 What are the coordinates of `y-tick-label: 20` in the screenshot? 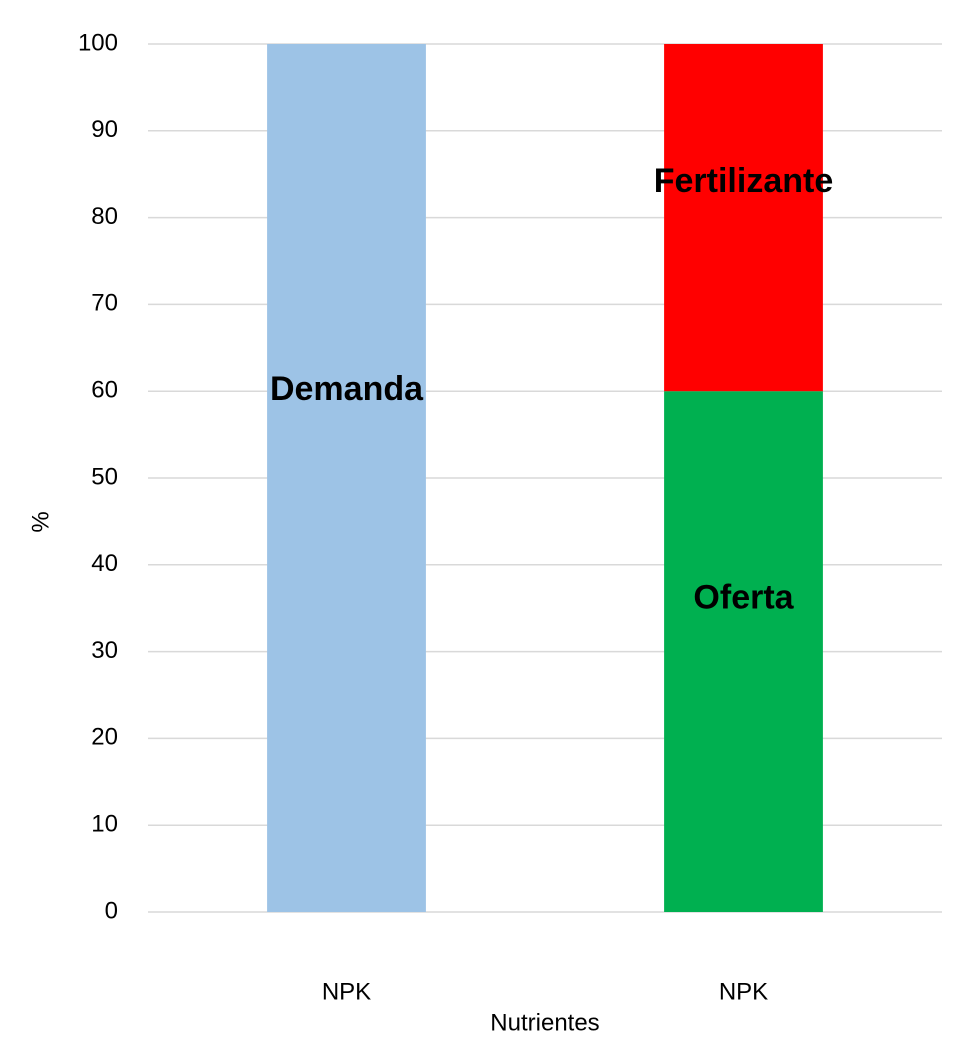 It's located at (104, 737).